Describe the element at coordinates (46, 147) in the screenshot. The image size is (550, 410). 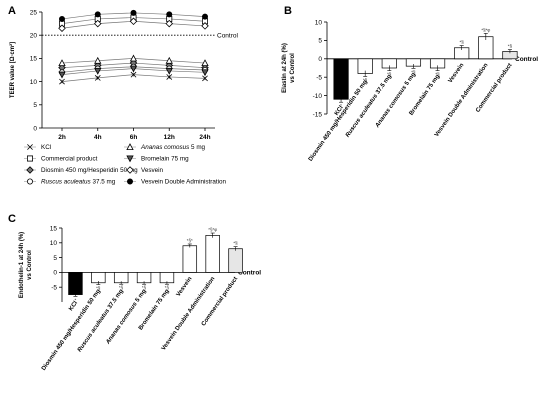
I see `legend-entry: KCl` at that location.